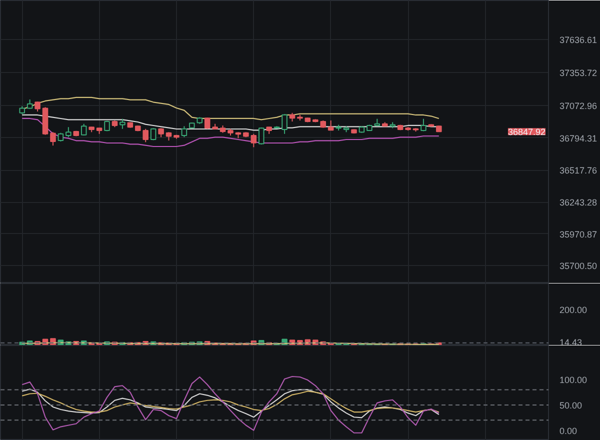 Image resolution: width=600 pixels, height=440 pixels. Describe the element at coordinates (569, 431) in the screenshot. I see `y-tick-label: 0.00` at that location.